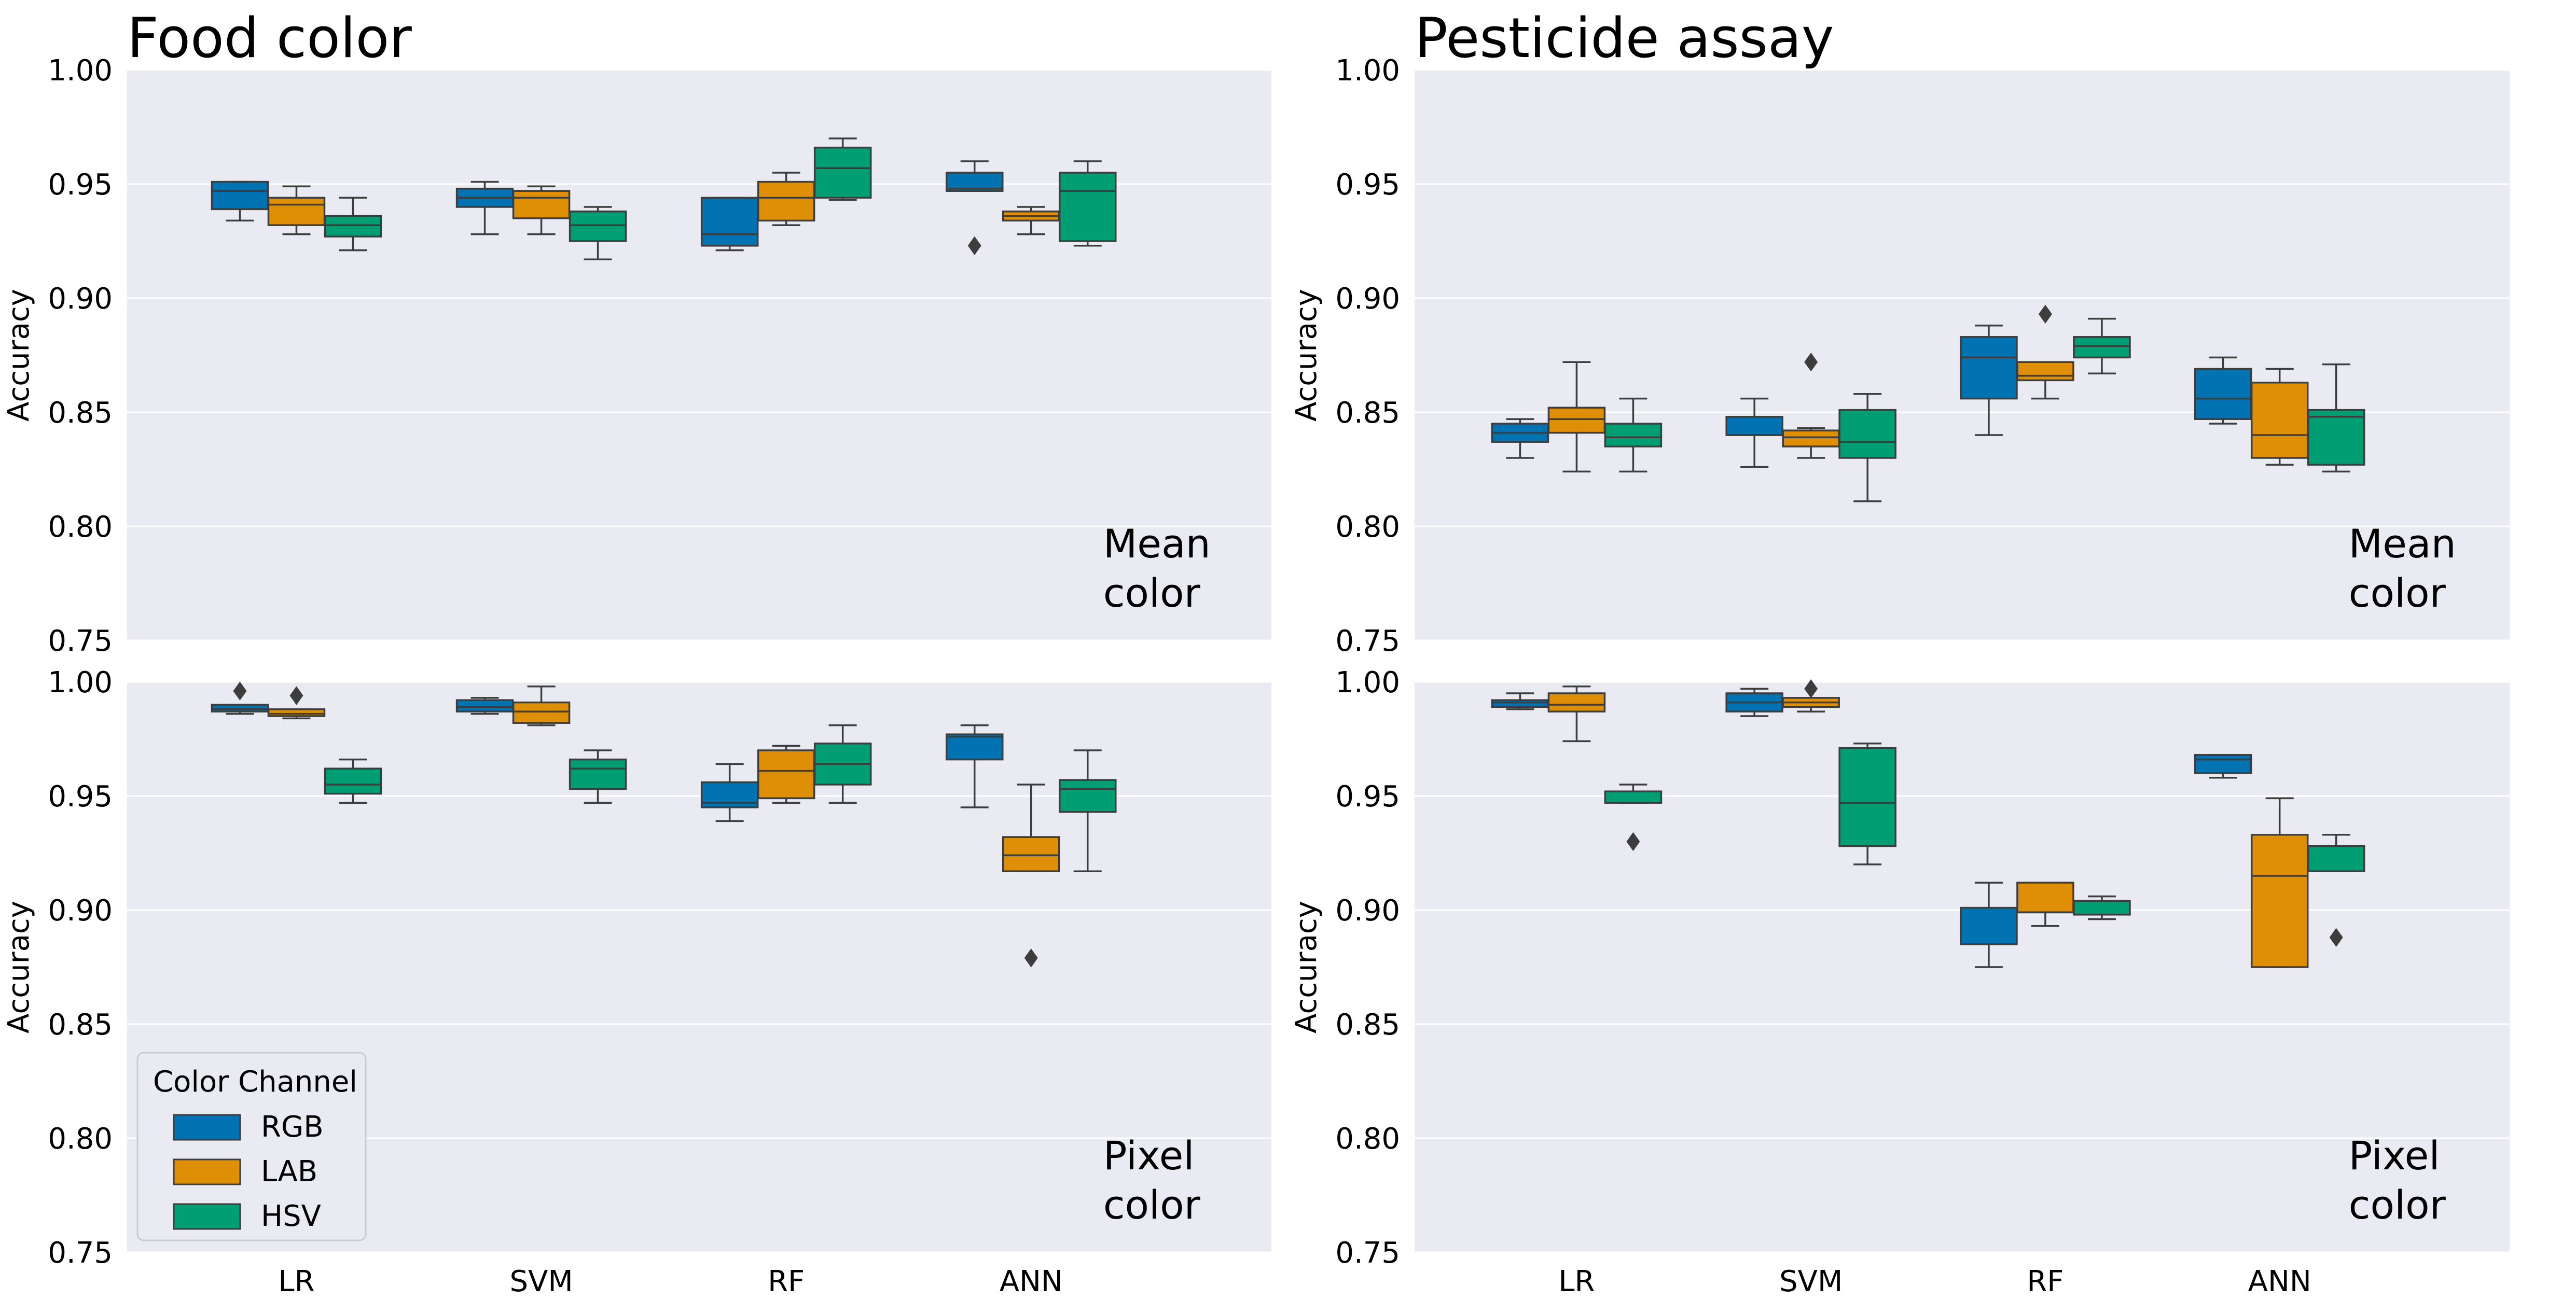 The image size is (2576, 1300). Describe the element at coordinates (2402, 544) in the screenshot. I see `annotation-line: Mean` at that location.